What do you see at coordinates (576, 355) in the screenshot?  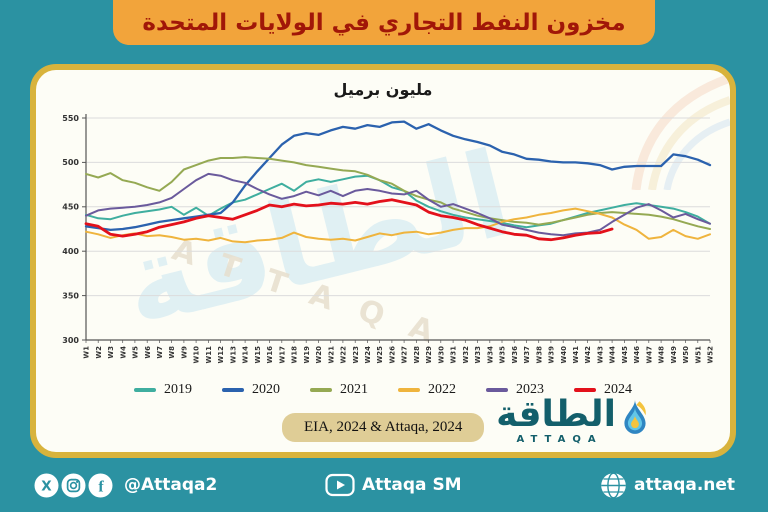 I see `svg-text: W41` at bounding box center [576, 355].